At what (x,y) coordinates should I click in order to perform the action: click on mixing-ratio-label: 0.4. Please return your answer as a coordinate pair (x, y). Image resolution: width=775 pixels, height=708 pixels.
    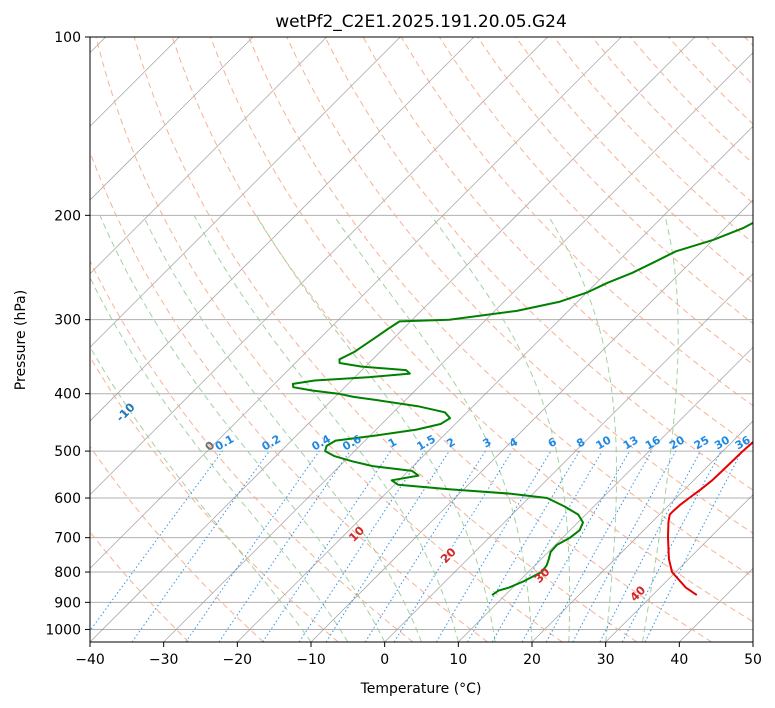
    Looking at the image, I should click on (322, 442).